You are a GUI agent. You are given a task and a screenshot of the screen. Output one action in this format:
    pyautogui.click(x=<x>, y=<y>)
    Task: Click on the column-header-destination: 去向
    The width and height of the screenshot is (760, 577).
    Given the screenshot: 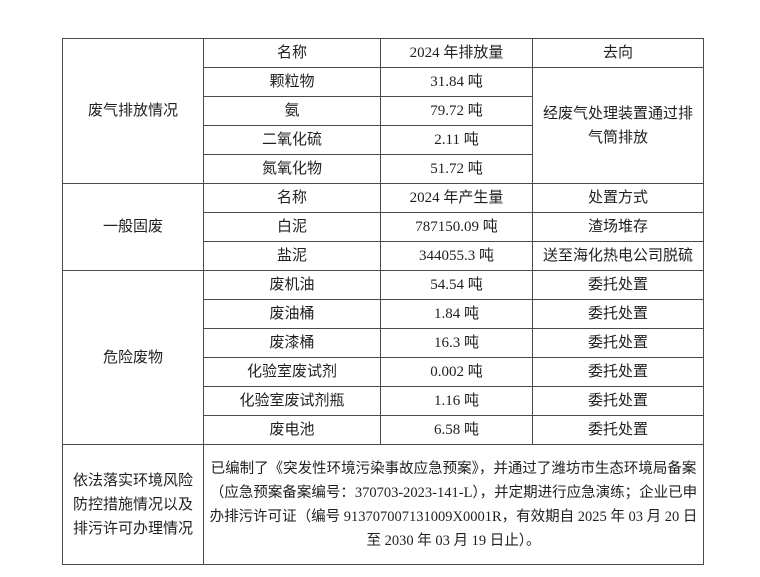 What is the action you would take?
    pyautogui.click(x=618, y=53)
    